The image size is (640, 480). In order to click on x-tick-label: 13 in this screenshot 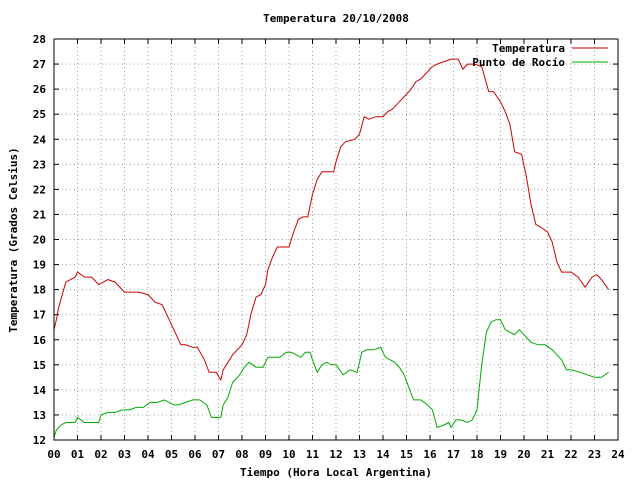, I will do `click(359, 454)`.